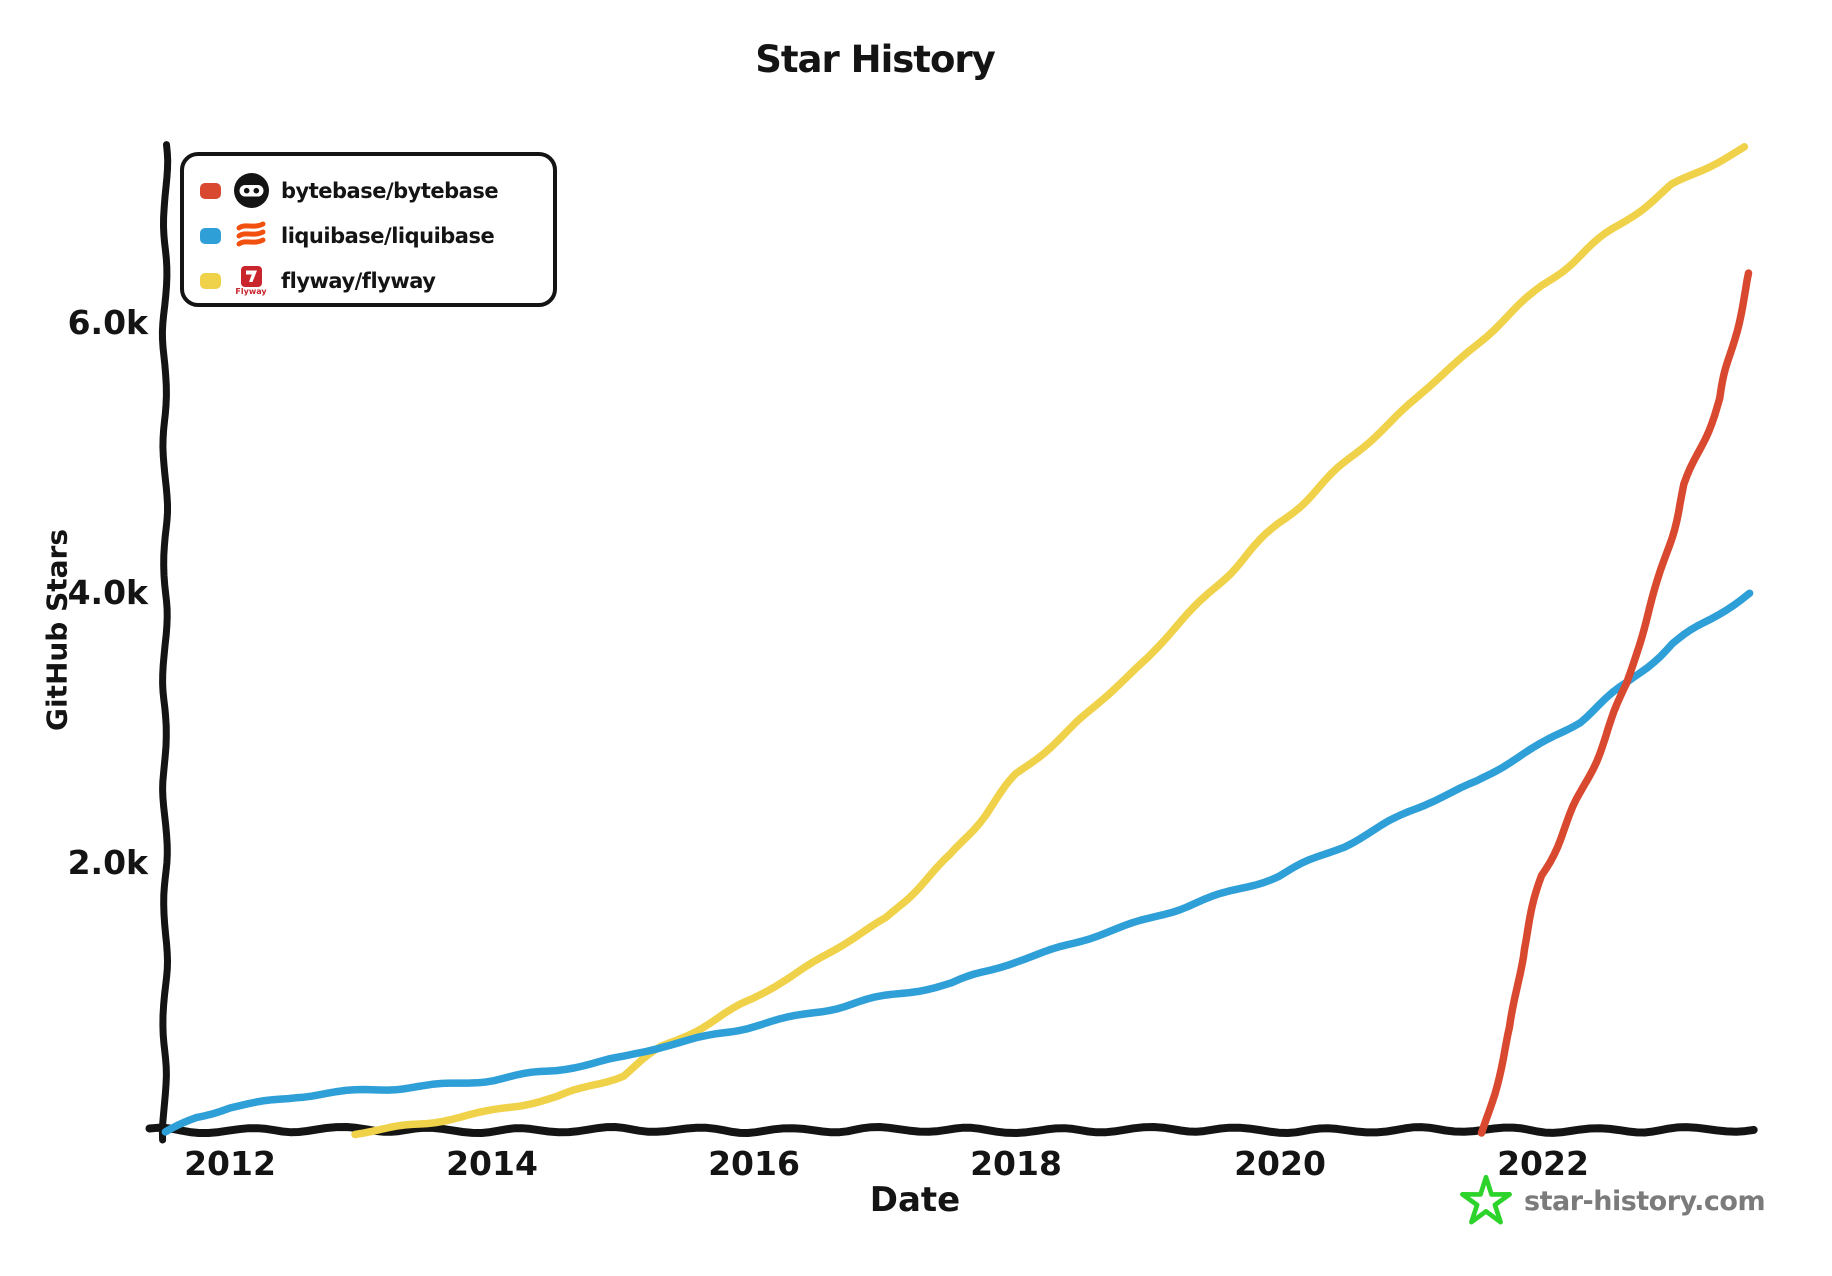 The height and width of the screenshot is (1276, 1832). Describe the element at coordinates (1280, 1163) in the screenshot. I see `x-tick-2020: 2020` at that location.